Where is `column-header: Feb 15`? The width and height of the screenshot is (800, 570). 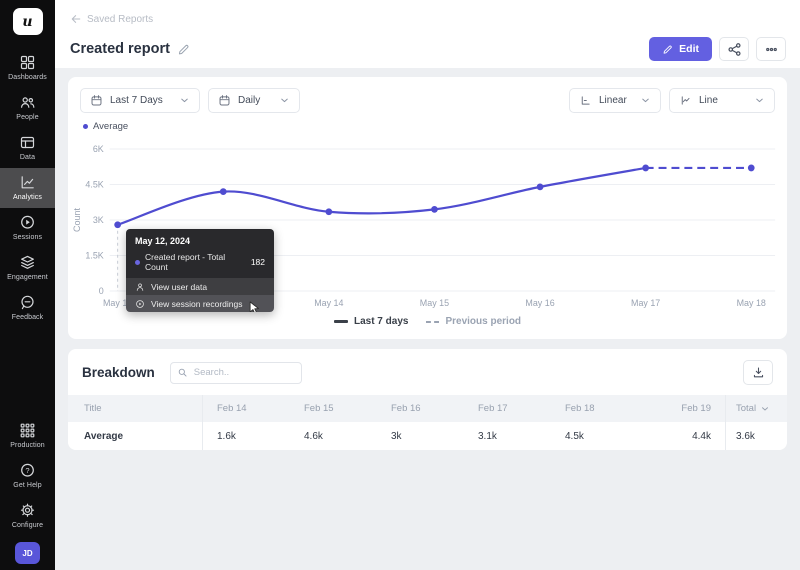 column-header: Feb 15 is located at coordinates (319, 408).